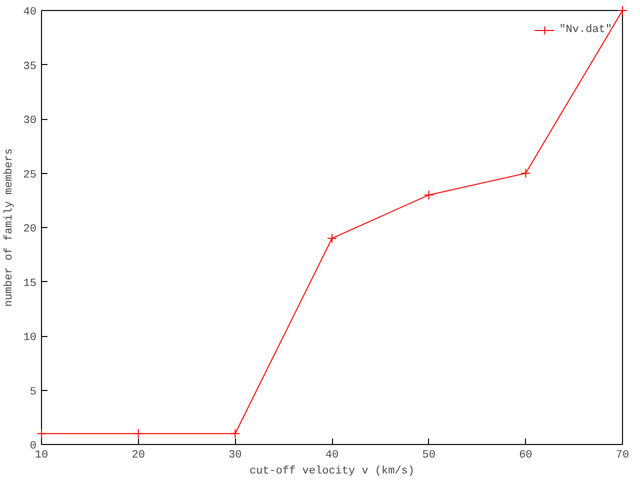  Describe the element at coordinates (332, 456) in the screenshot. I see `x-tick-label: 40` at that location.